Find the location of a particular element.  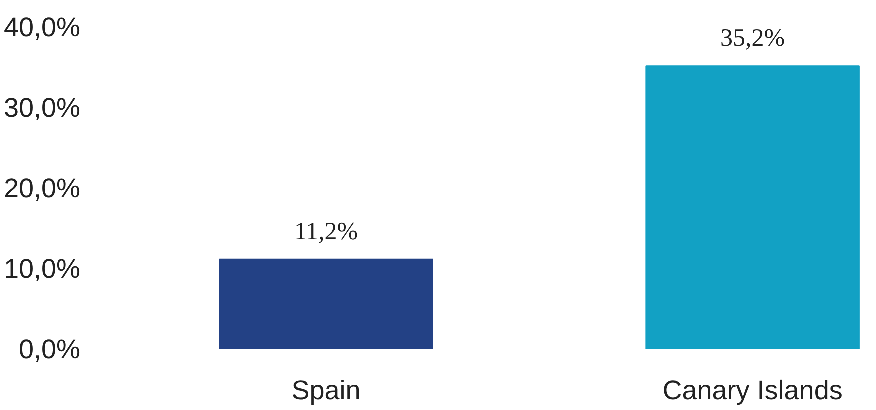

y-tick-label: 20,0% is located at coordinates (42, 189).